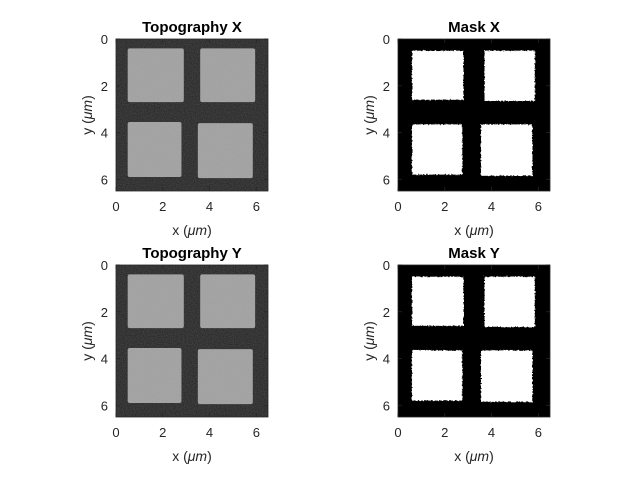 The image size is (641, 481). Describe the element at coordinates (192, 27) in the screenshot. I see `subplot-title: Topography X` at that location.